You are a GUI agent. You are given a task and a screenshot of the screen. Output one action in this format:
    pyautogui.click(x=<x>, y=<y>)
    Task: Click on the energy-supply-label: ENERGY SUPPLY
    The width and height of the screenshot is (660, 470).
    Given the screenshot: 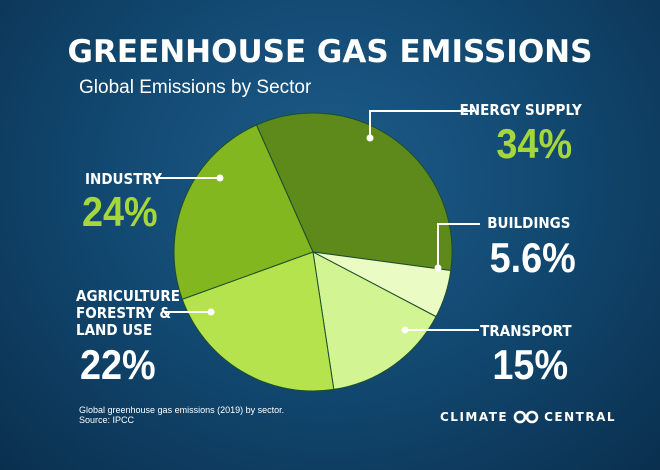 What is the action you would take?
    pyautogui.click(x=520, y=110)
    